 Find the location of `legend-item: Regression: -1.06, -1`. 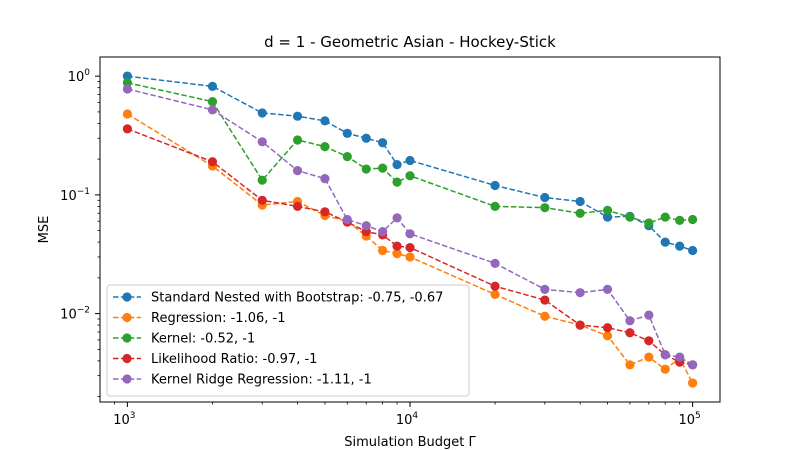

legend-item: Regression: -1.06, -1 is located at coordinates (199, 318).